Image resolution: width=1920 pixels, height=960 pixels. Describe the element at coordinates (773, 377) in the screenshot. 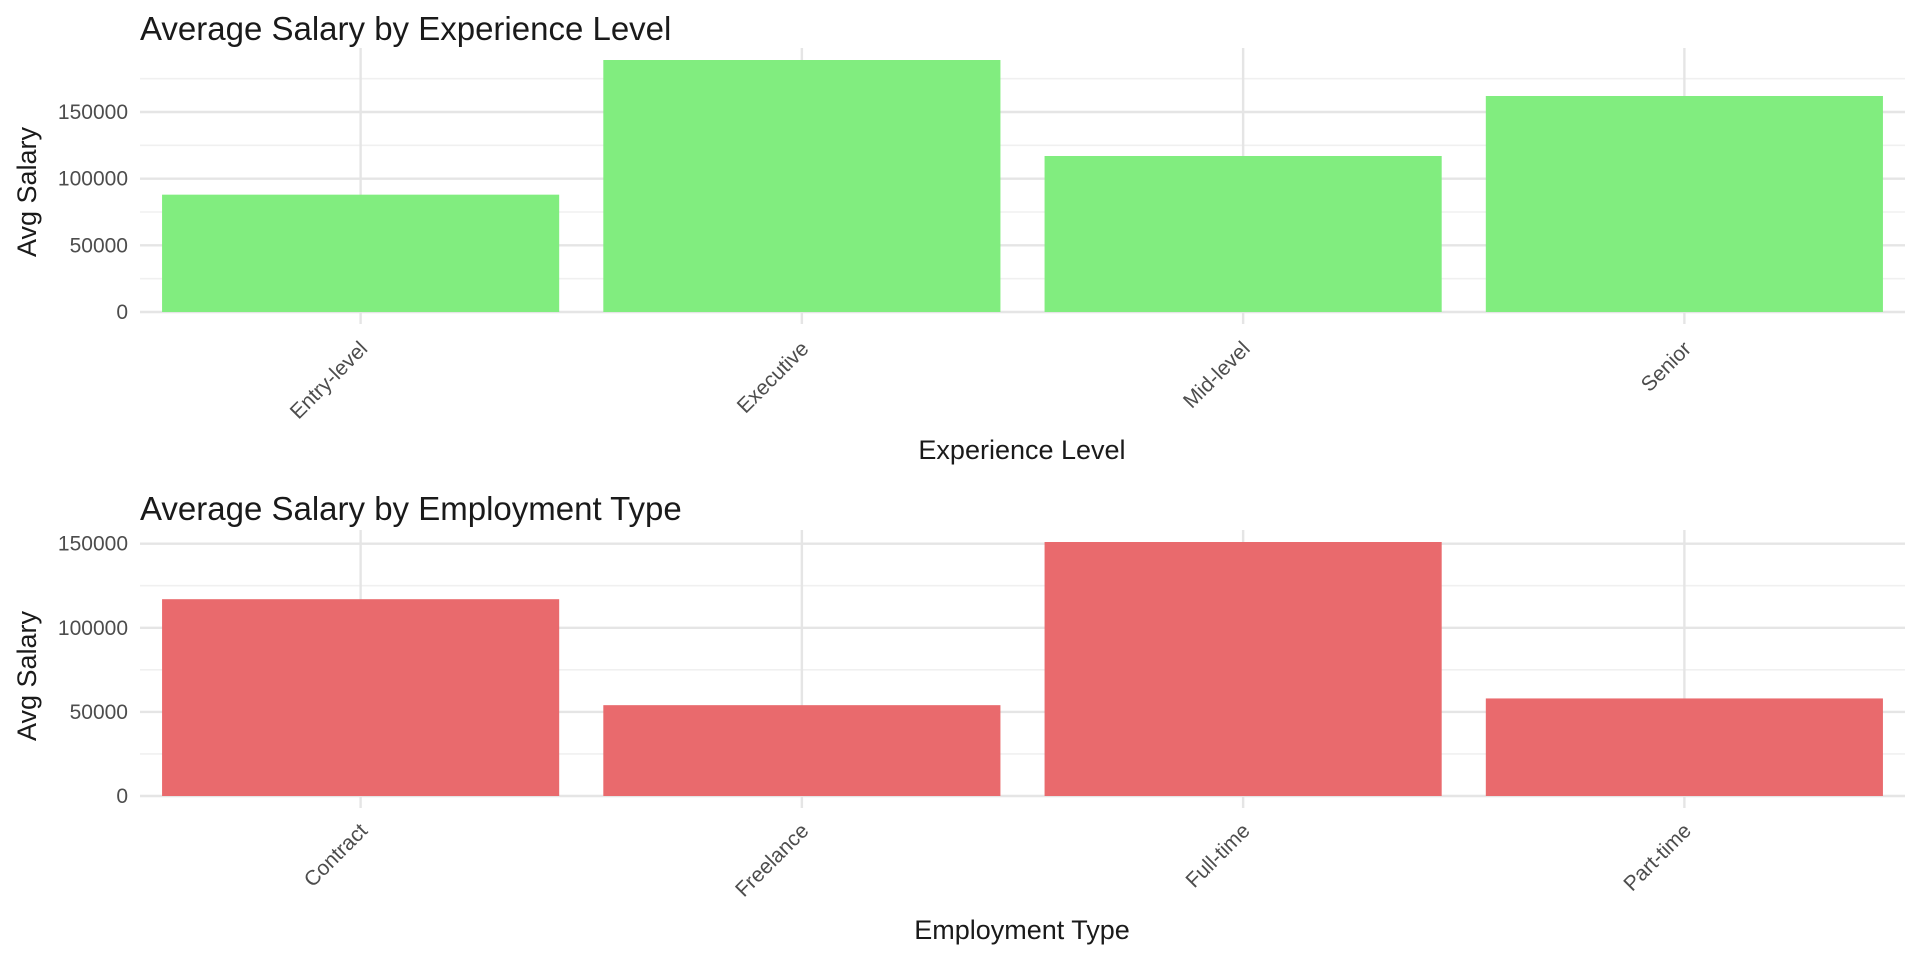

I see `x-tick-label: Executive` at that location.